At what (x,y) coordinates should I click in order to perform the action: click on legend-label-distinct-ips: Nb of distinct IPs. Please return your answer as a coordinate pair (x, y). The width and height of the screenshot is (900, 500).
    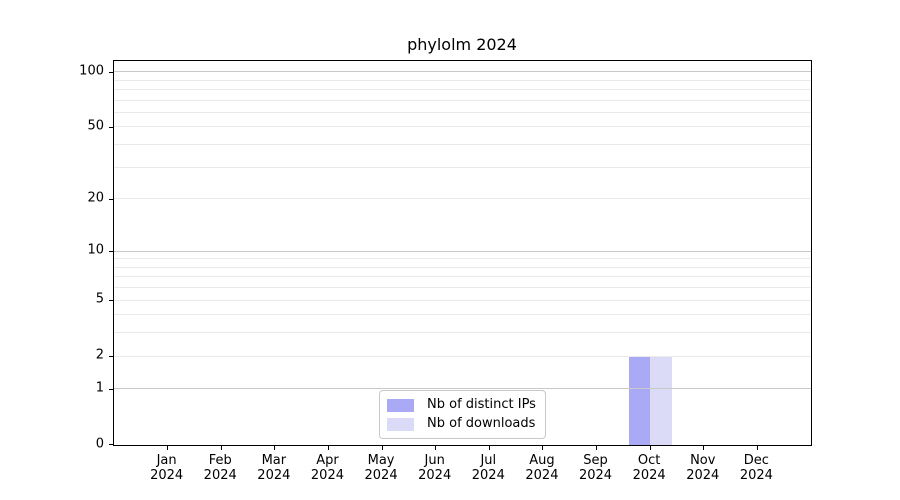
    Looking at the image, I should click on (481, 404).